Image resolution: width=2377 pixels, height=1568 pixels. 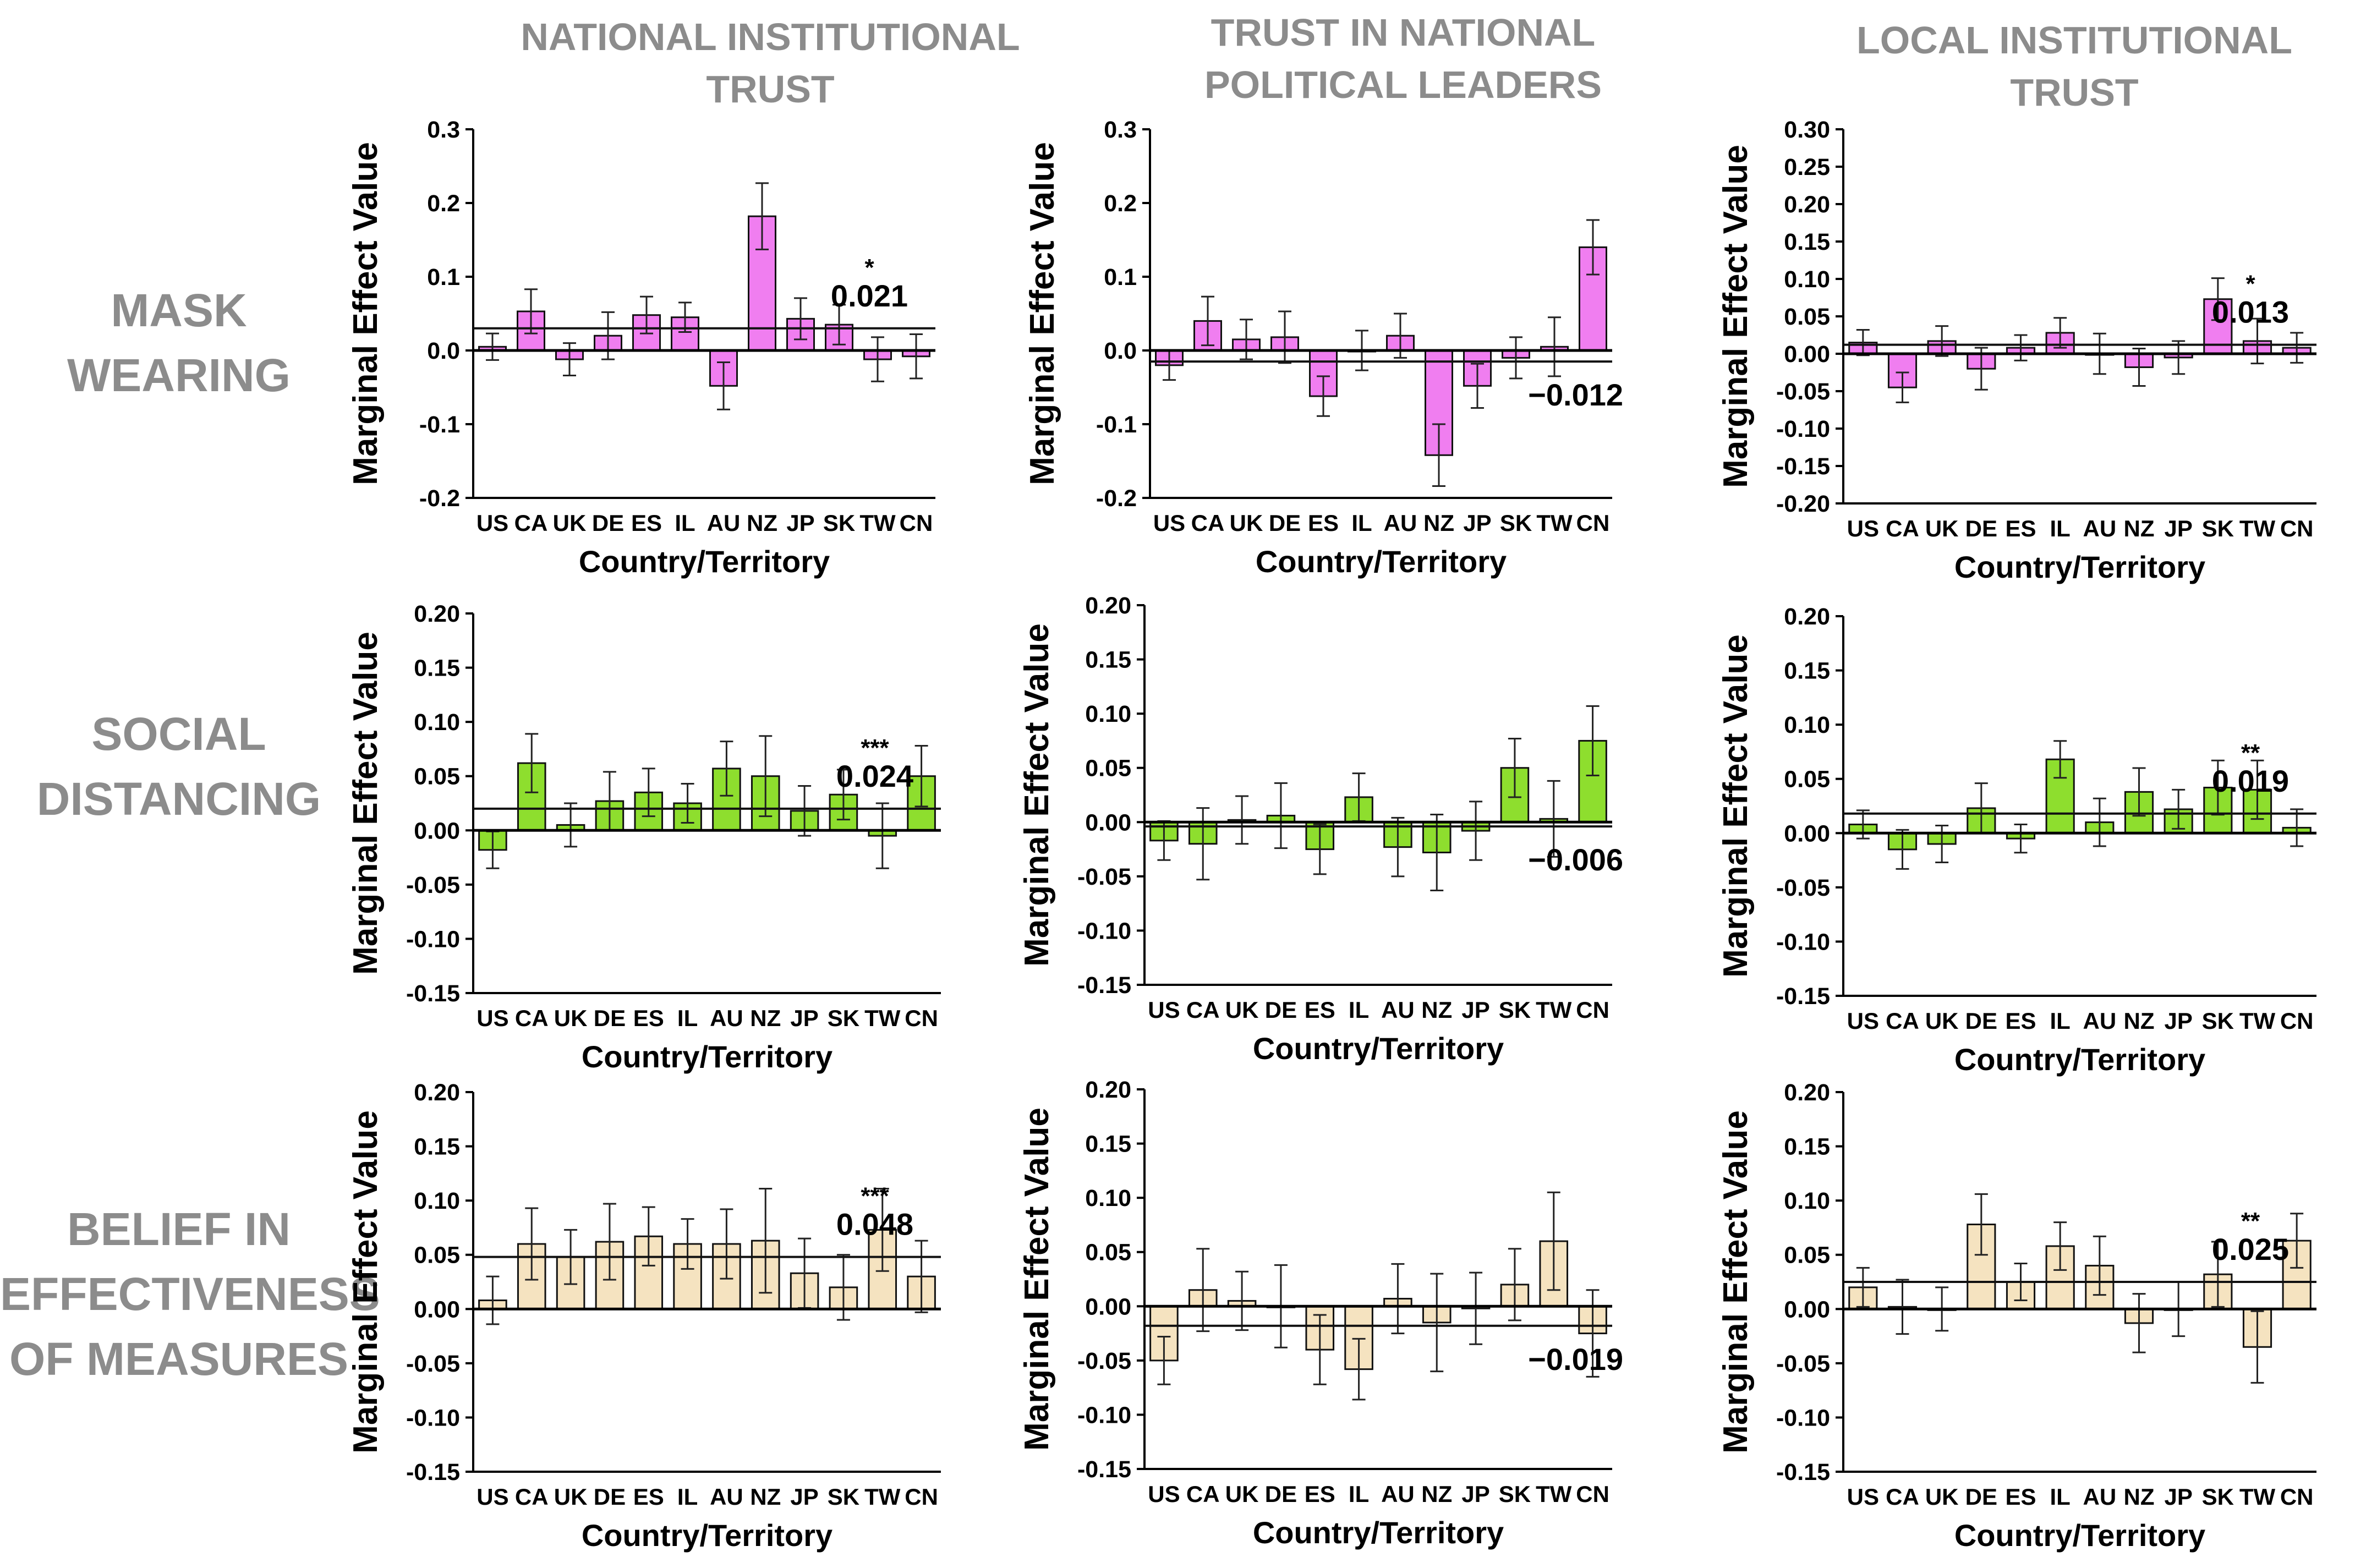 What do you see at coordinates (874, 1224) in the screenshot?
I see `annotation-value: 0.048` at bounding box center [874, 1224].